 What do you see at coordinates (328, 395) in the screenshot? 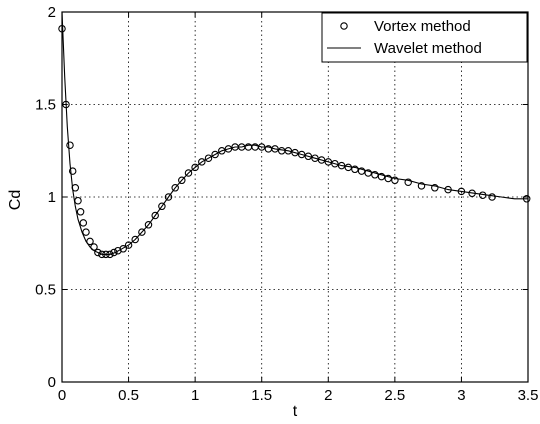
I see `x-tick-label: 2` at bounding box center [328, 395].